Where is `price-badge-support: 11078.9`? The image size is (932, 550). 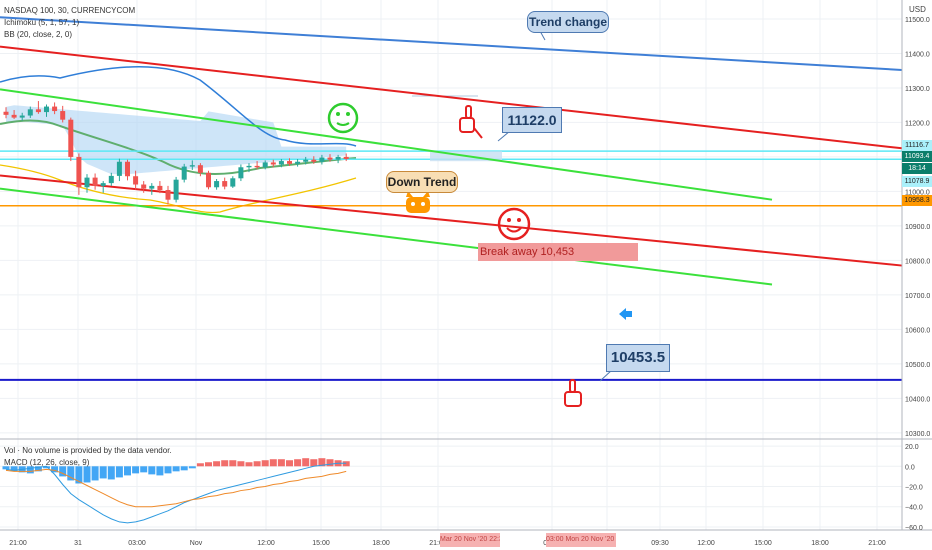 price-badge-support: 11078.9 is located at coordinates (917, 181).